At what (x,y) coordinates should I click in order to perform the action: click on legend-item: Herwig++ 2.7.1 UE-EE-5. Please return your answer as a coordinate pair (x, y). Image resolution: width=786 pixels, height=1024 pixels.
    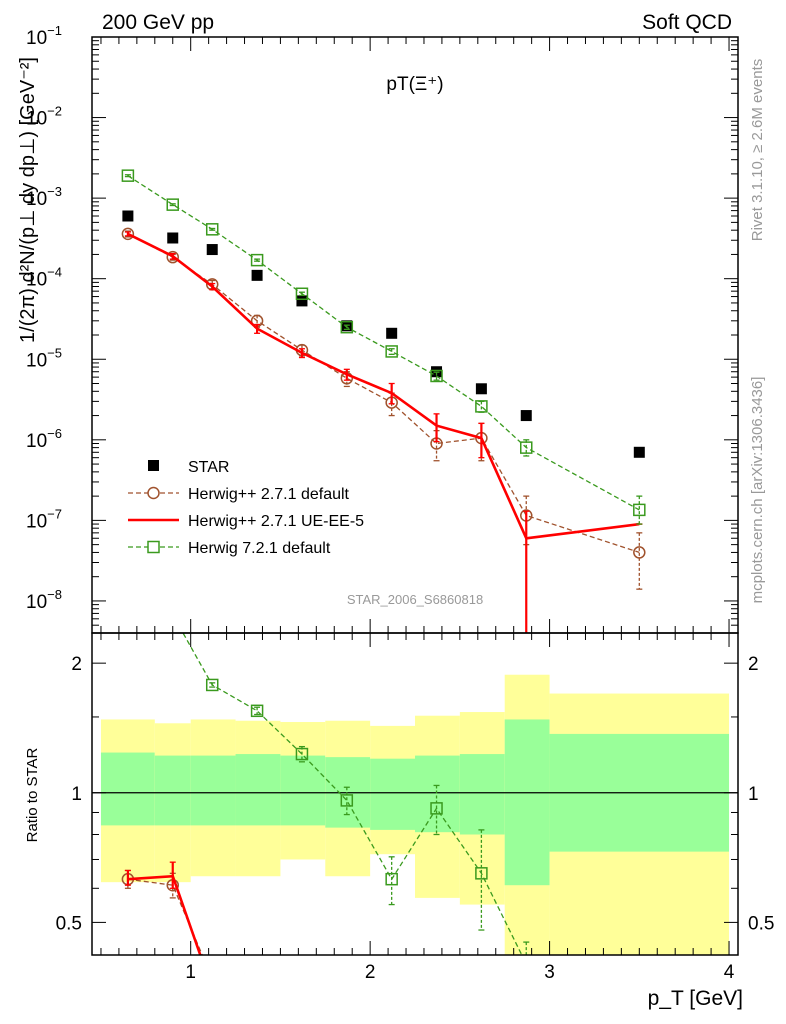
    Looking at the image, I should click on (246, 521).